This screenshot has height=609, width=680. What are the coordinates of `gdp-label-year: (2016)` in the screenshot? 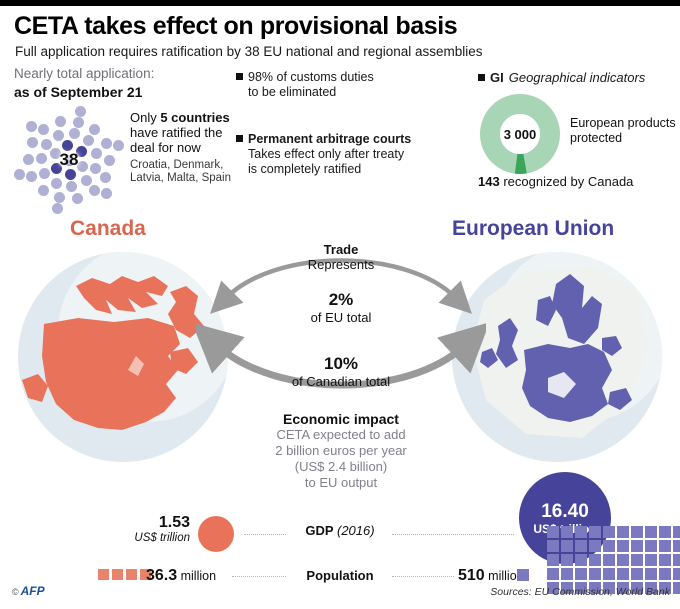 It's located at (355, 530).